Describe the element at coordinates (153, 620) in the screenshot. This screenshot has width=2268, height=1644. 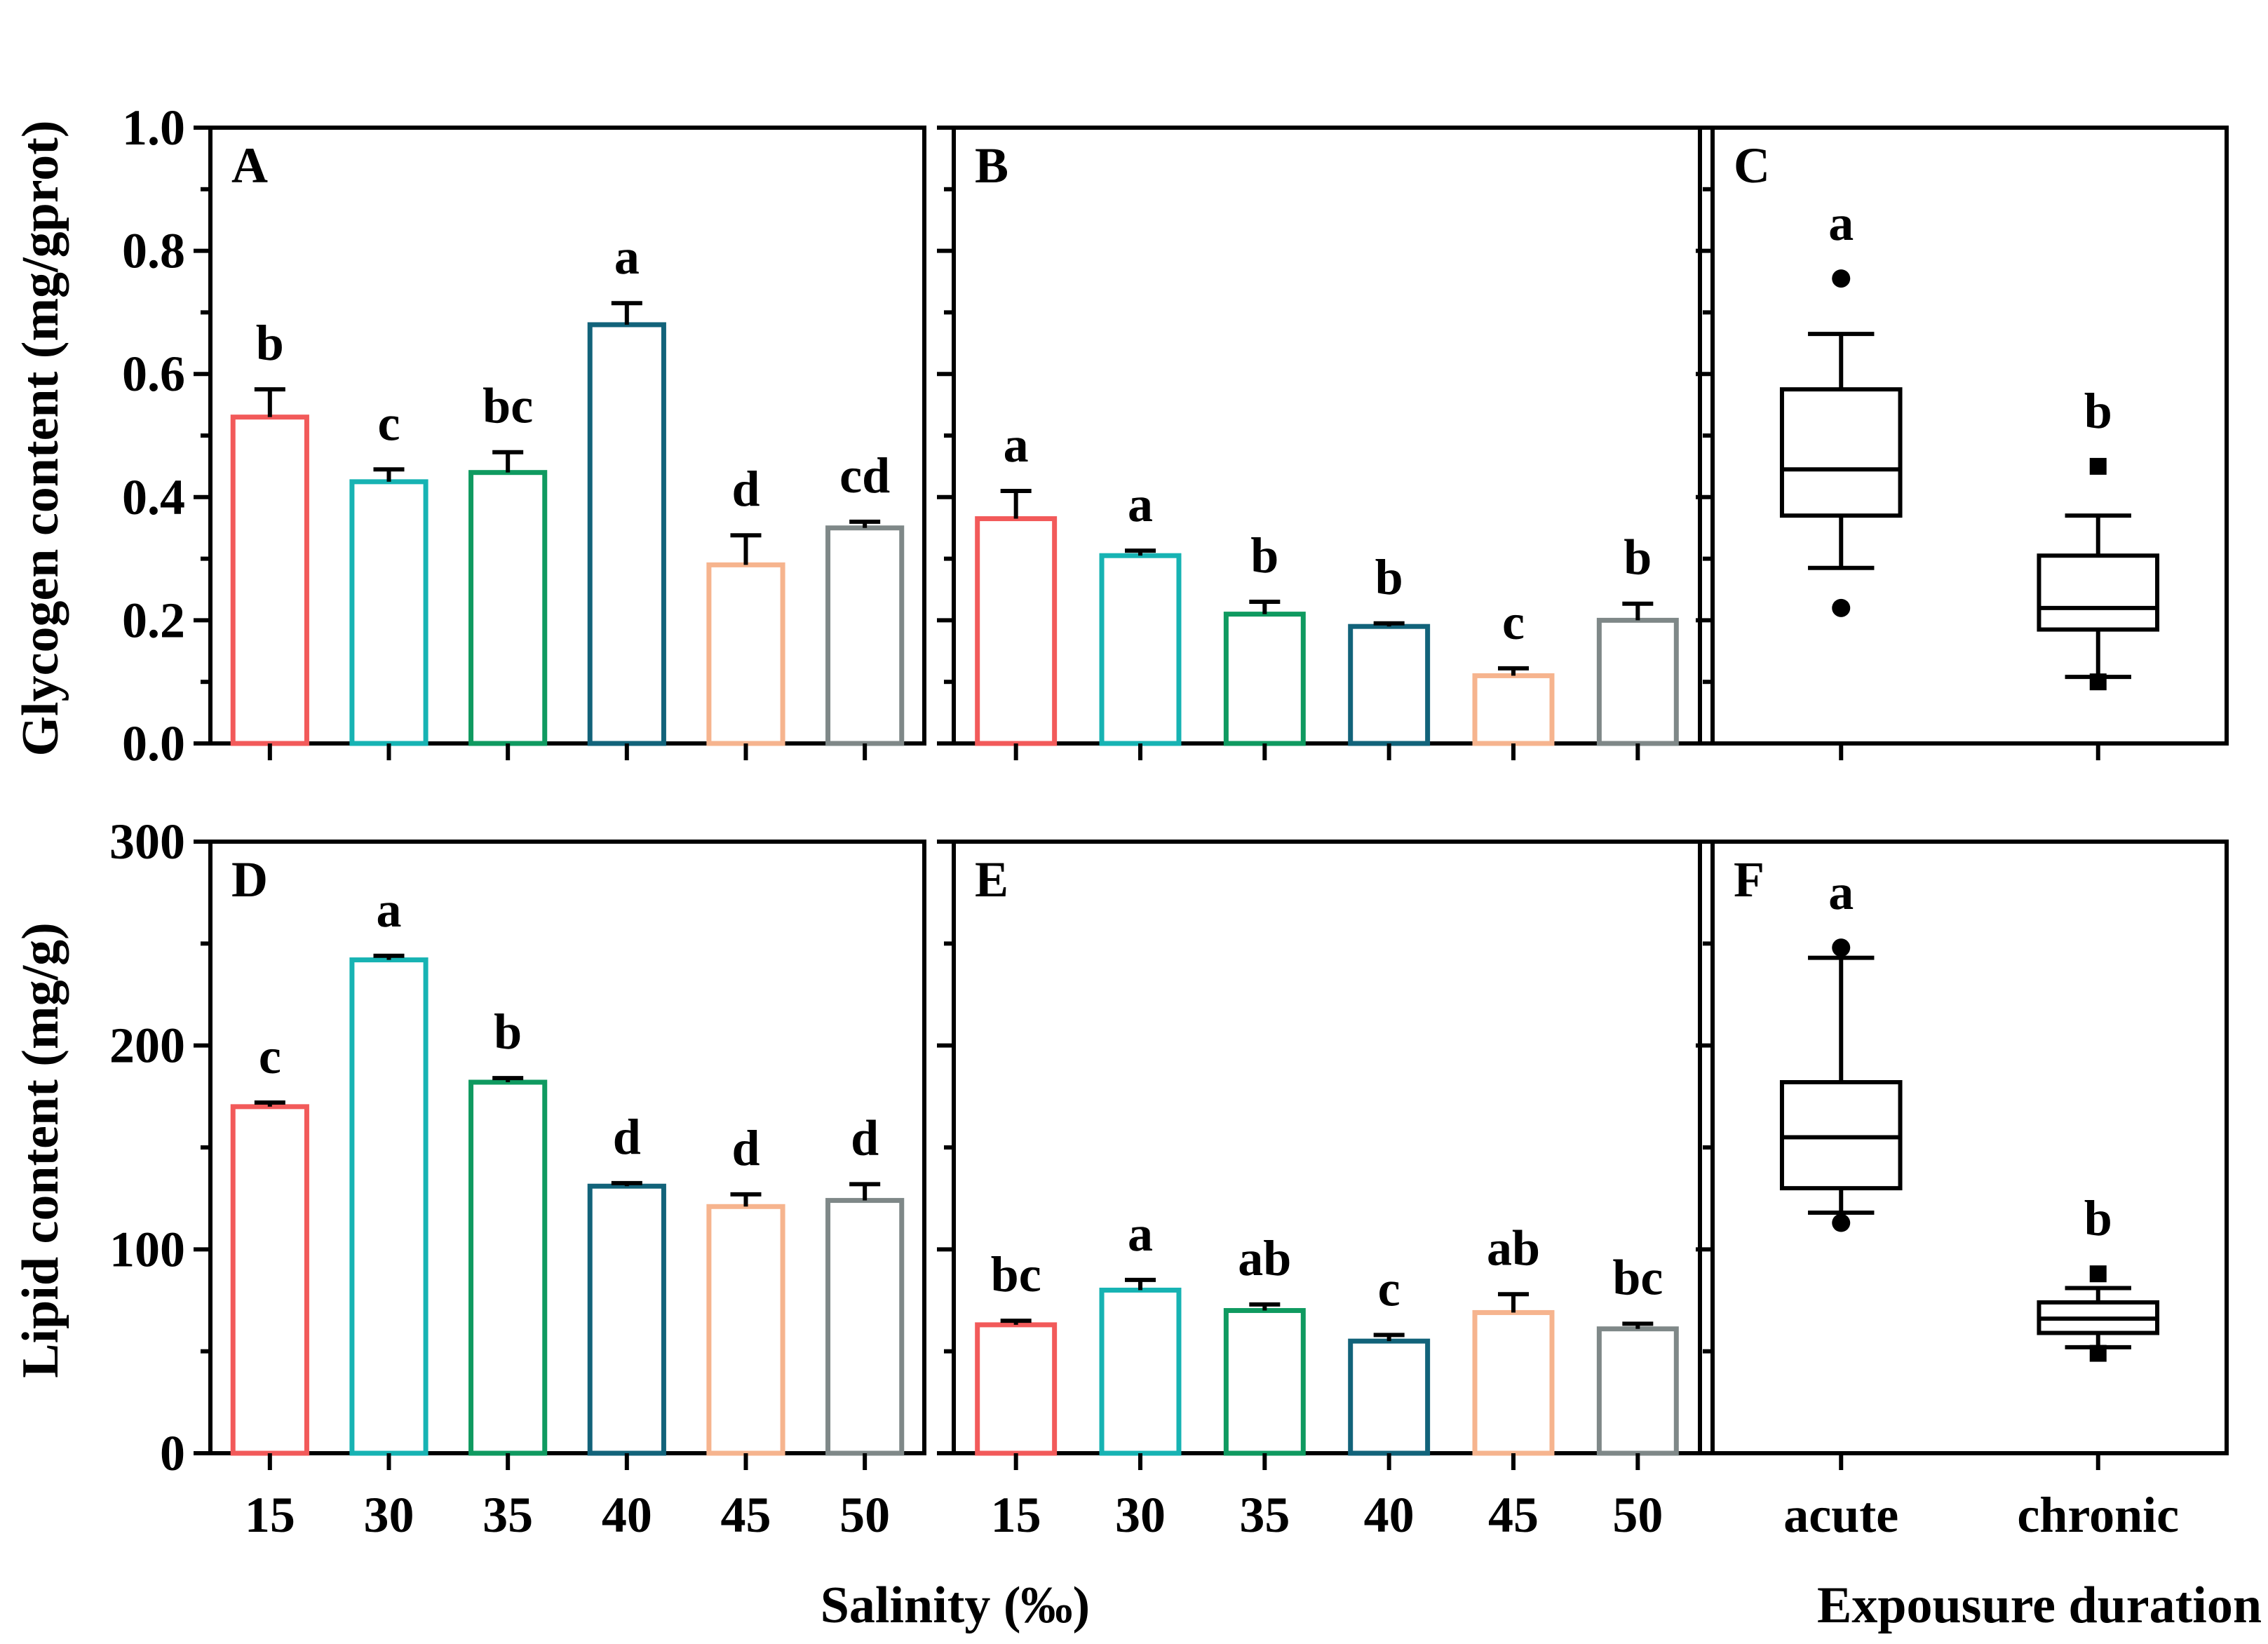
I see `y-tick-label: 0.2` at that location.